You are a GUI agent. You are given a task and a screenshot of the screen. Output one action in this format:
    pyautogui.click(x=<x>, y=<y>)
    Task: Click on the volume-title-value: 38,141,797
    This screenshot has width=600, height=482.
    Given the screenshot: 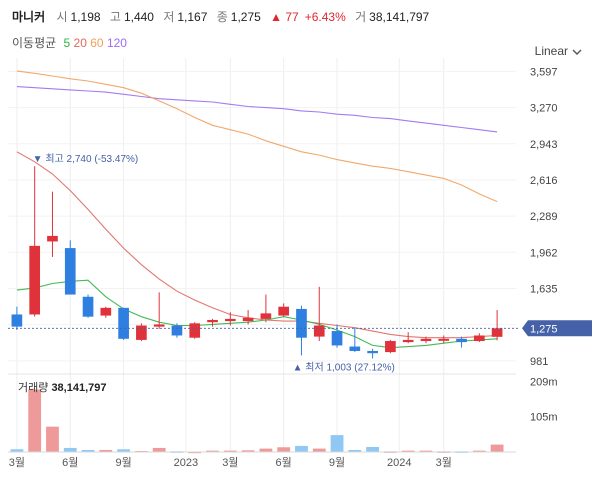 What is the action you would take?
    pyautogui.click(x=79, y=388)
    